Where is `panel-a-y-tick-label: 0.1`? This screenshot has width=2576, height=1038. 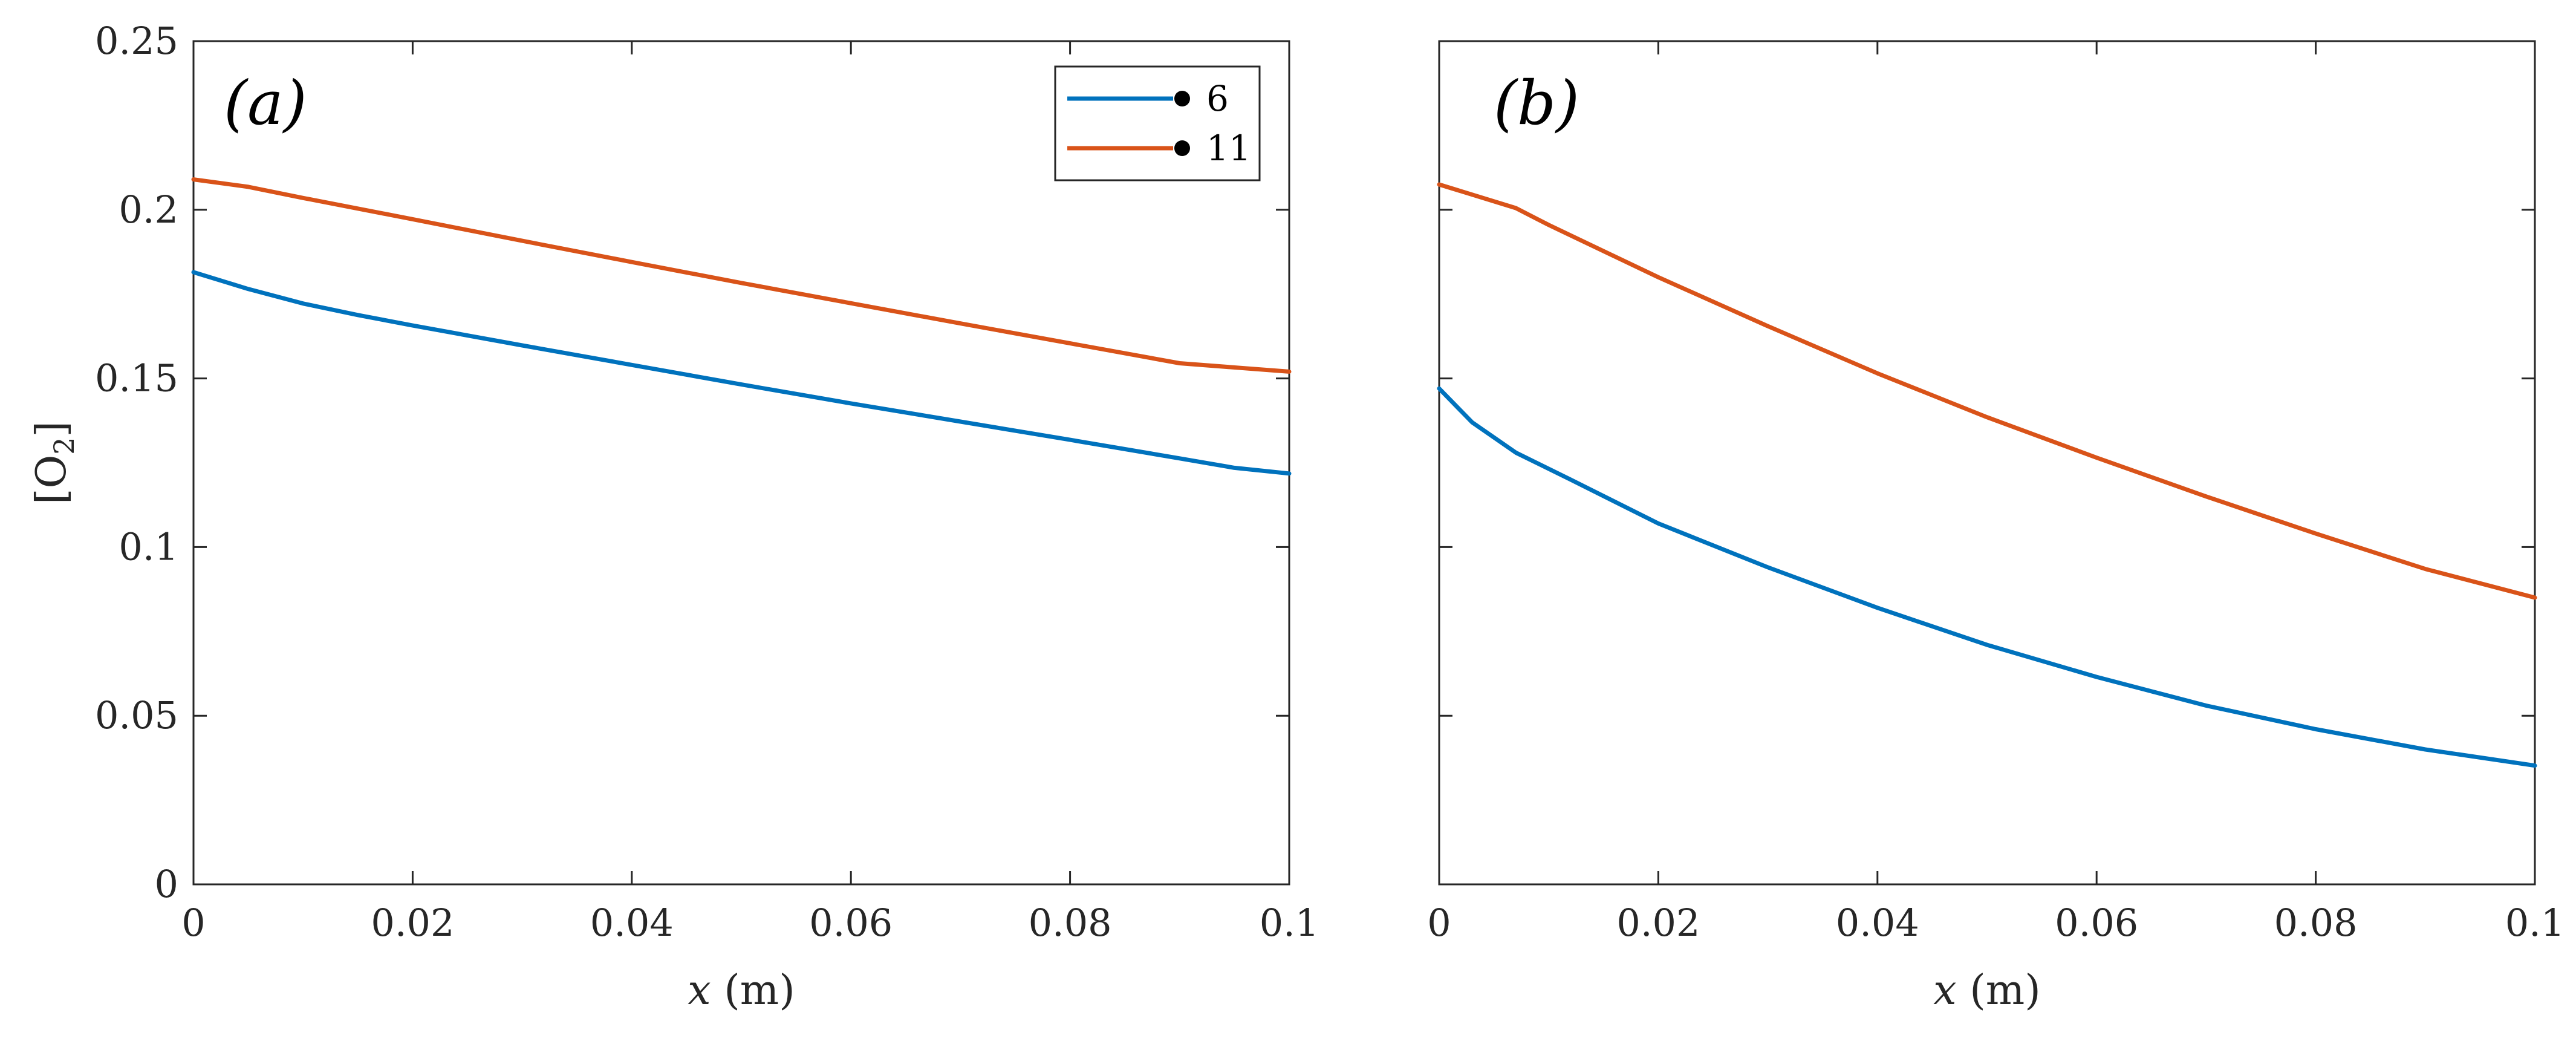
panel-a-y-tick-label: 0.1 is located at coordinates (148, 546).